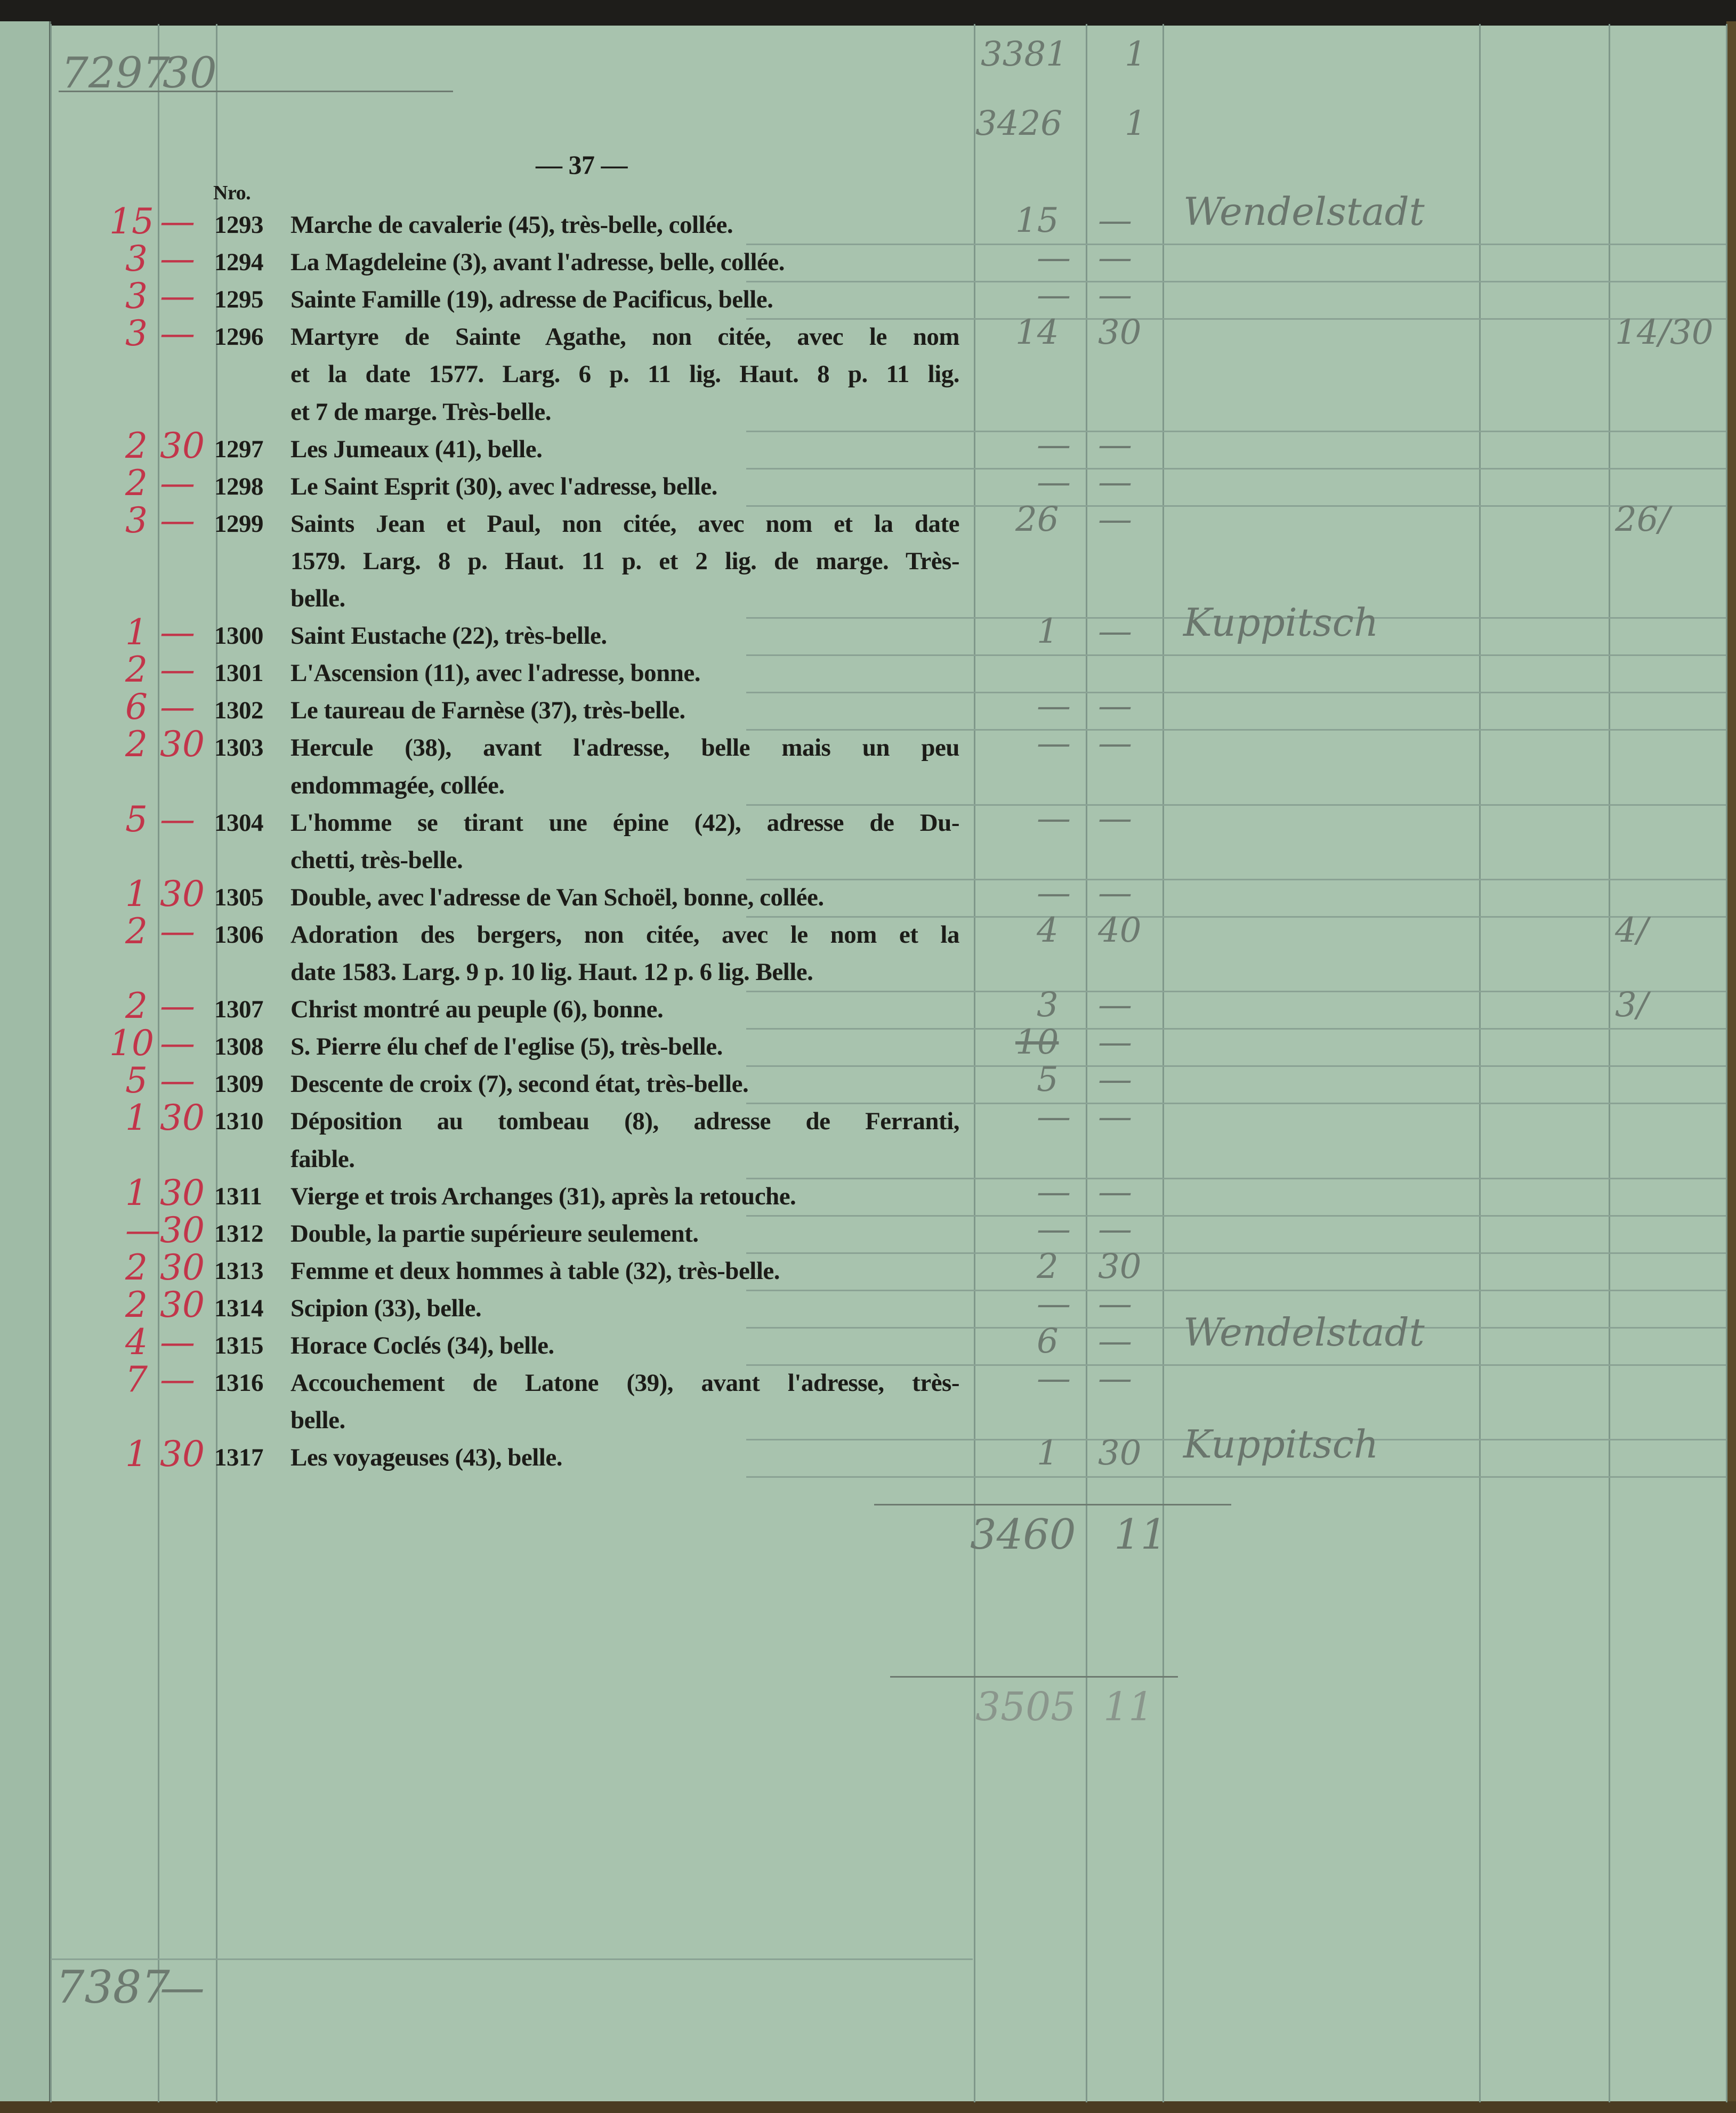 The image size is (1736, 2113). Describe the element at coordinates (239, 1047) in the screenshot. I see `lot-number: 1308` at that location.